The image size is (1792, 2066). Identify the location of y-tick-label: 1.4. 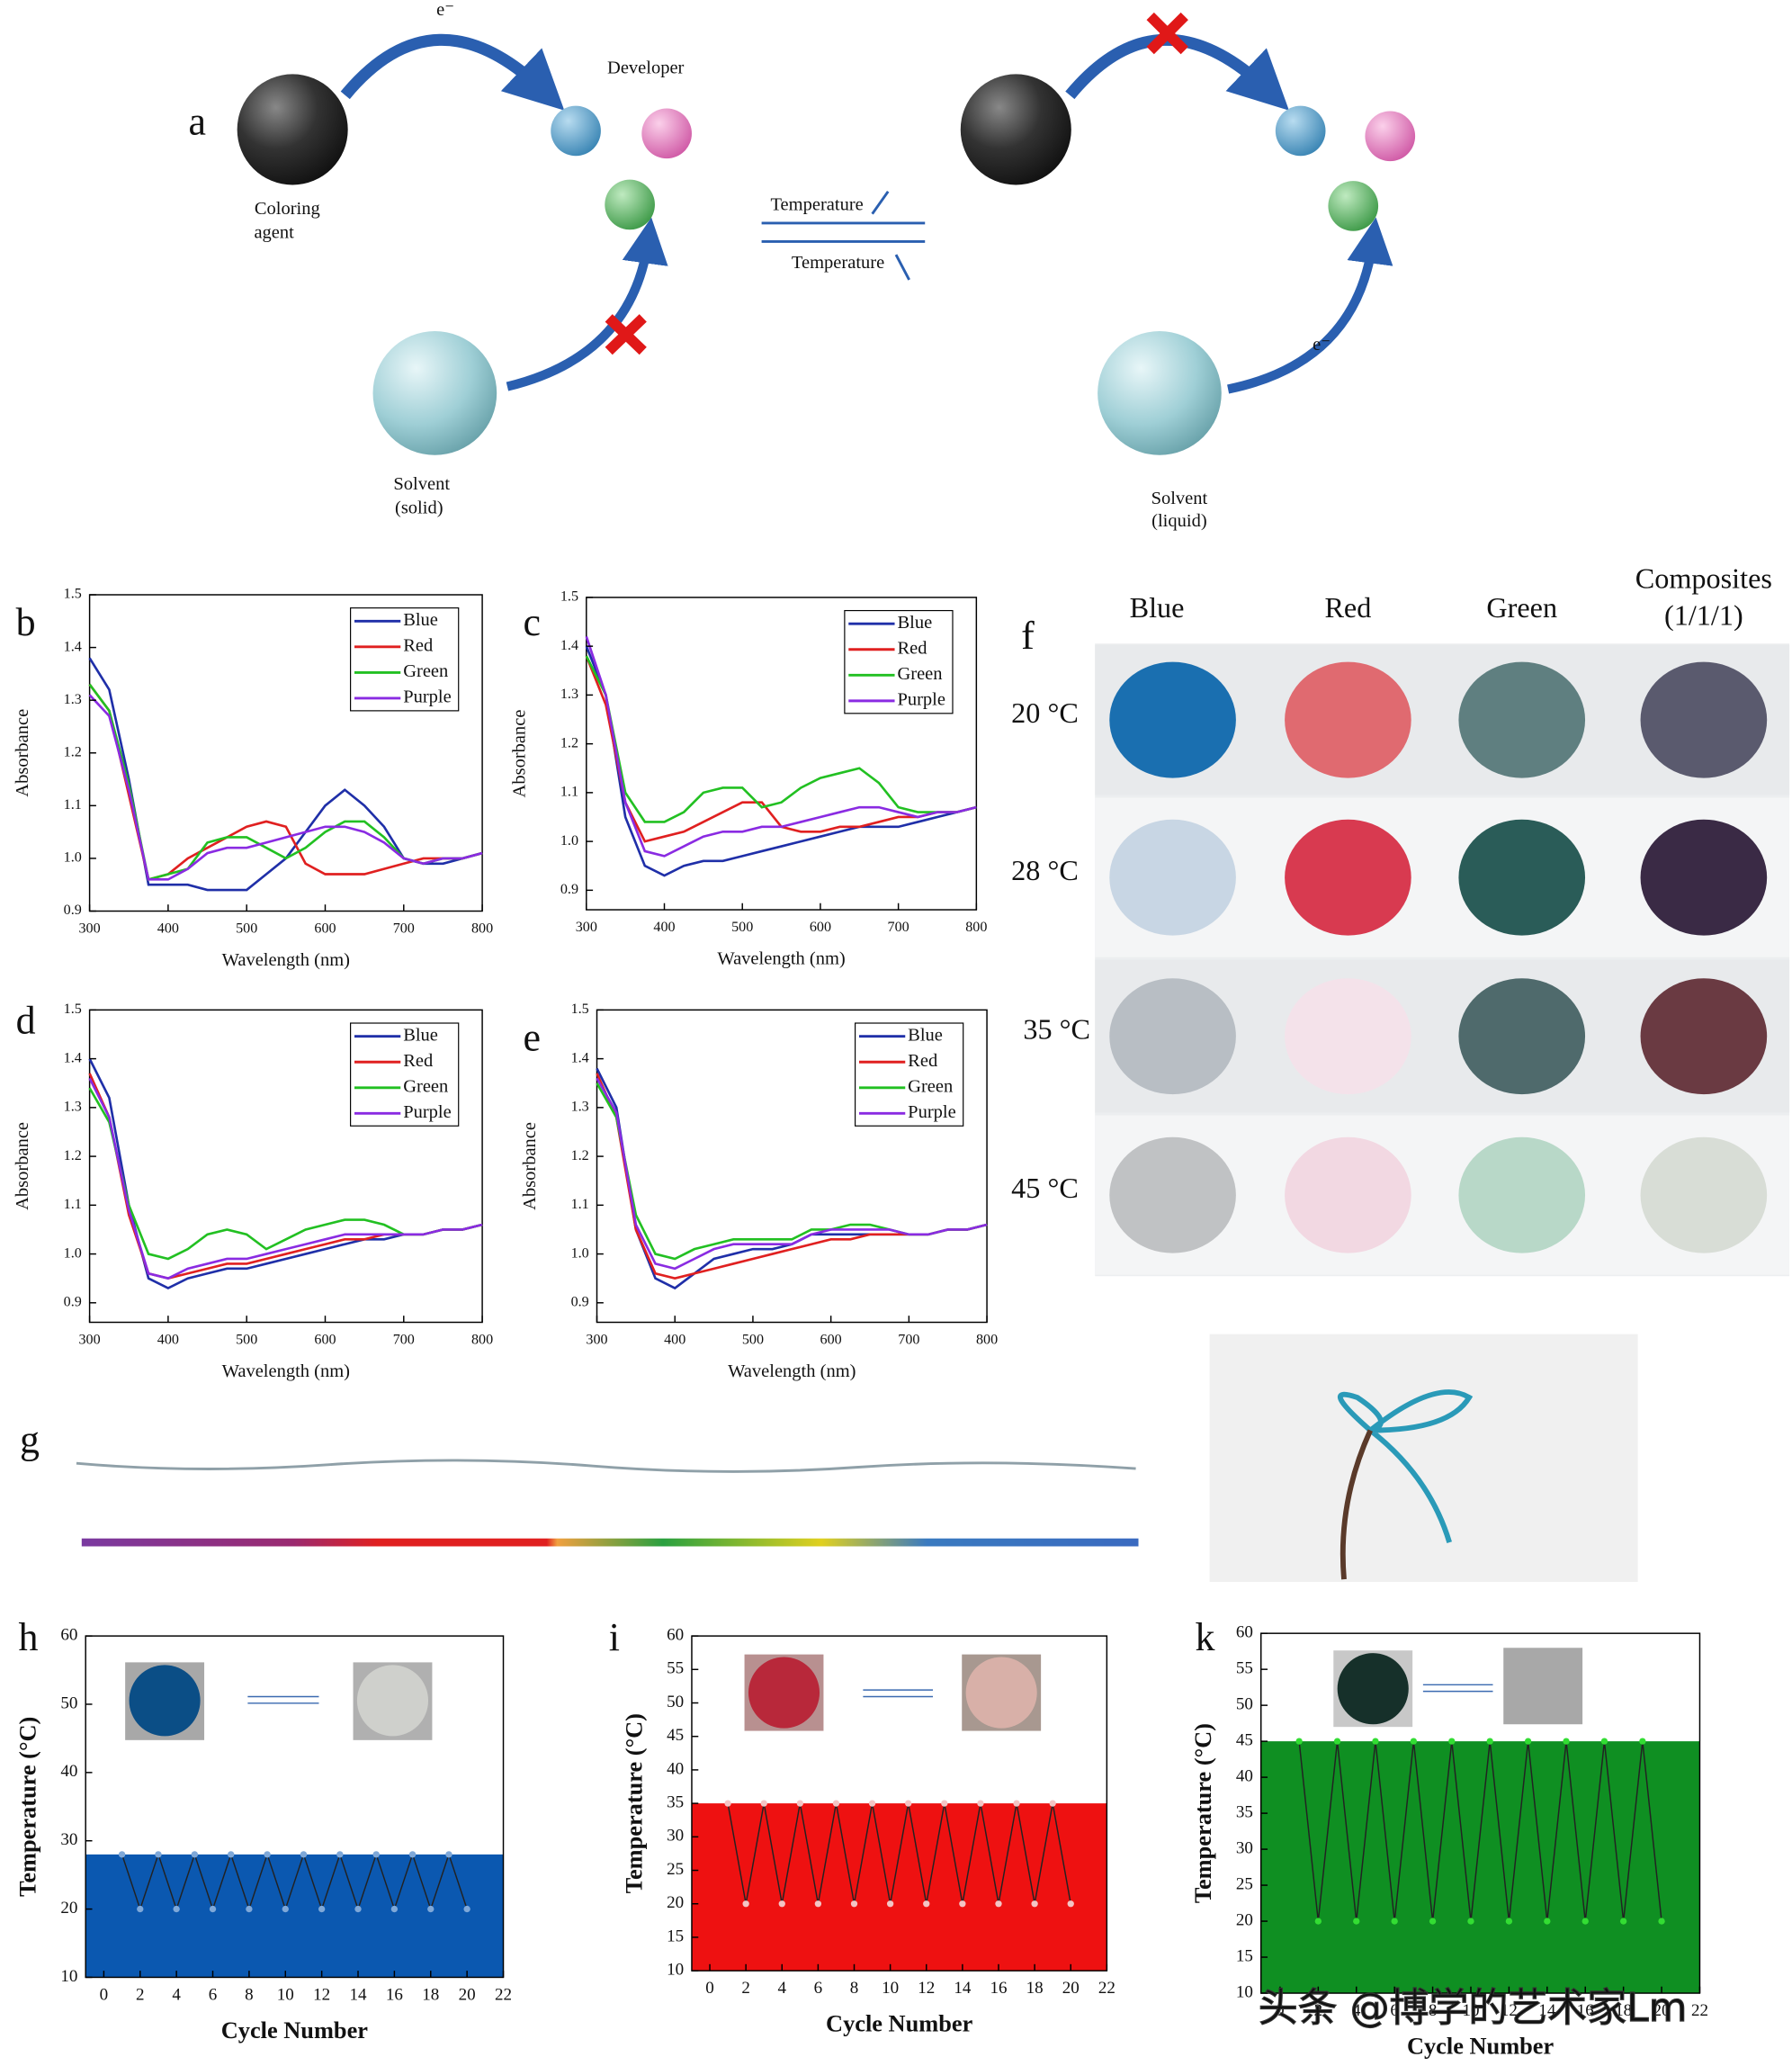
(73, 646).